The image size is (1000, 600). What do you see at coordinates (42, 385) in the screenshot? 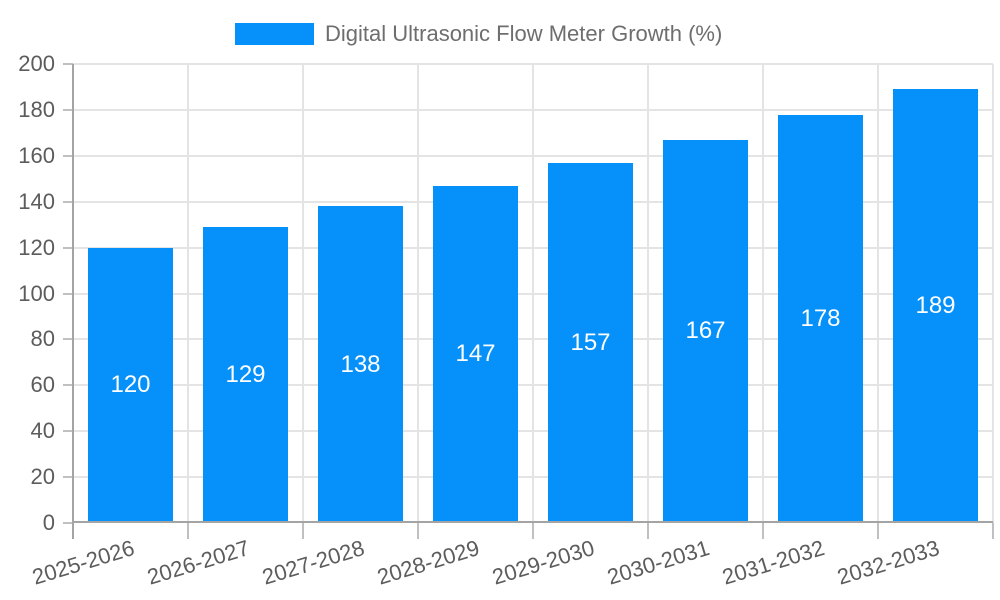
I see `y-tick-label: 60` at bounding box center [42, 385].